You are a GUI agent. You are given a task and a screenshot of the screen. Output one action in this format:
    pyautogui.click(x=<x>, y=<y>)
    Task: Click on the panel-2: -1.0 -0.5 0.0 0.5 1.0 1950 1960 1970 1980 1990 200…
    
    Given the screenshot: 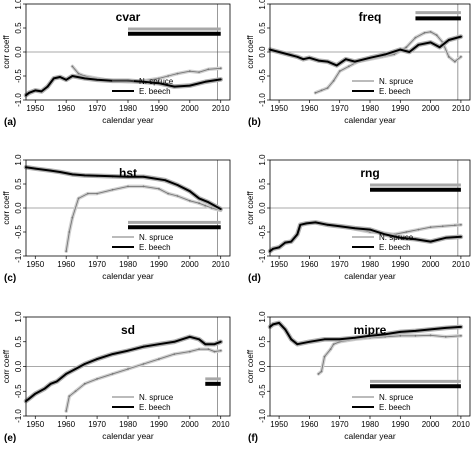 What is the action you would take?
    pyautogui.click(x=358, y=64)
    